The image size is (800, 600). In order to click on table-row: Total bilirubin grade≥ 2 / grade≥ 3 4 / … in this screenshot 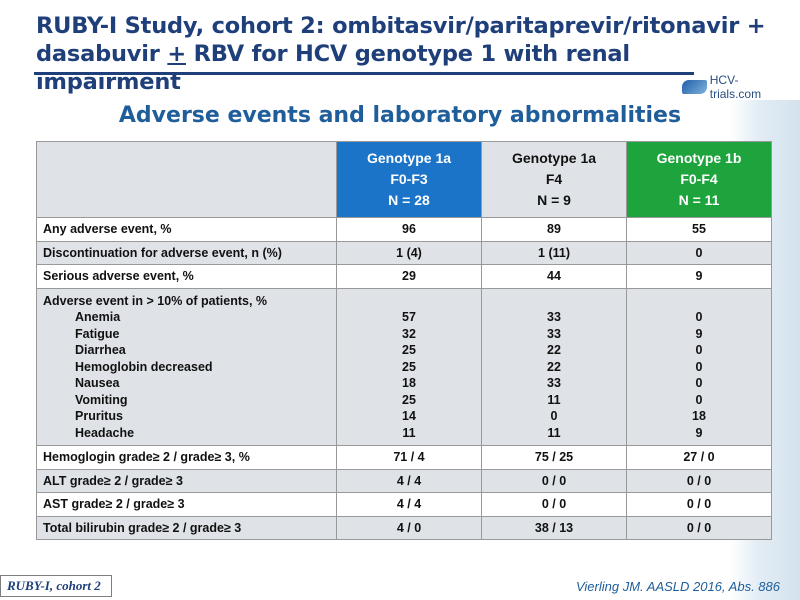, I will do `click(404, 527)`.